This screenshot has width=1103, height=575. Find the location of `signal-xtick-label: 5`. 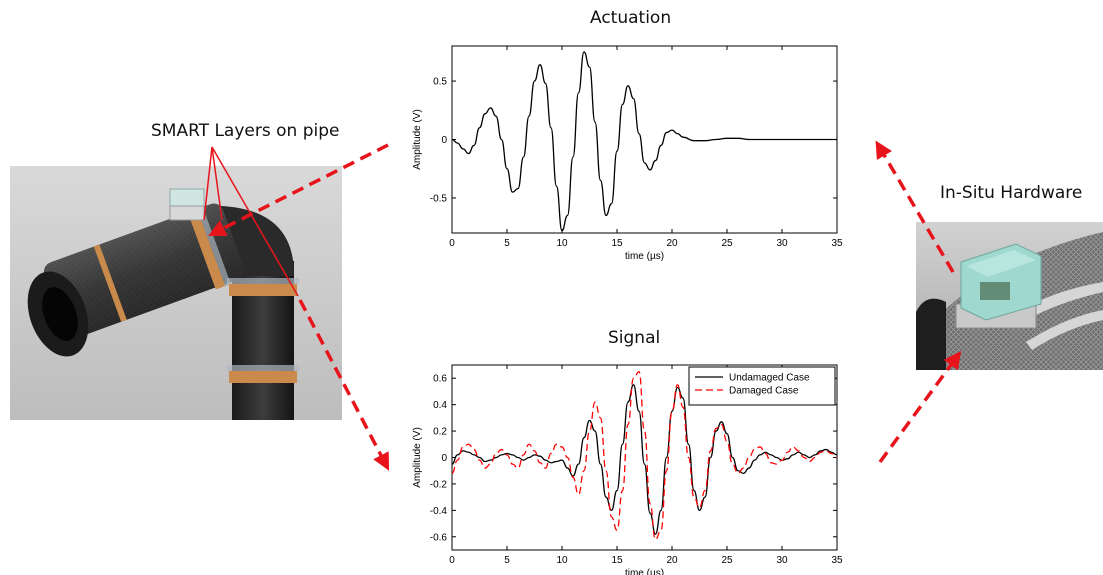

signal-xtick-label: 5 is located at coordinates (507, 560).